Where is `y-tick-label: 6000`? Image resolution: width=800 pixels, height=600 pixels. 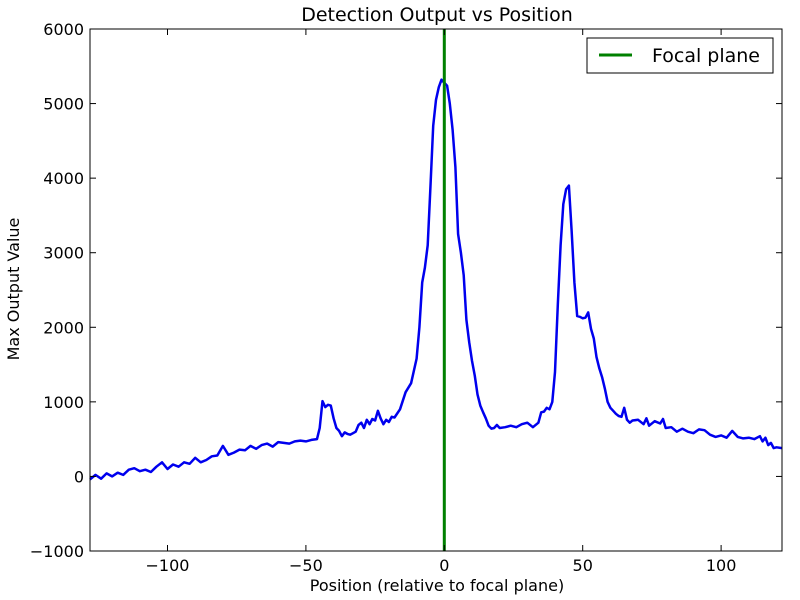 y-tick-label: 6000 is located at coordinates (63, 29).